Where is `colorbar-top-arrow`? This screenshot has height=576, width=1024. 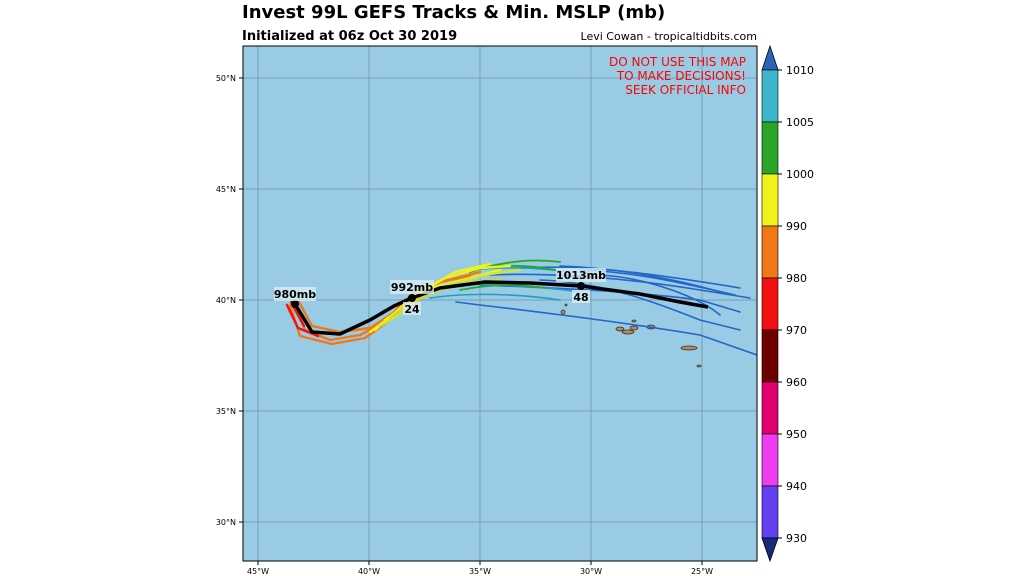 colorbar-top-arrow is located at coordinates (770, 57).